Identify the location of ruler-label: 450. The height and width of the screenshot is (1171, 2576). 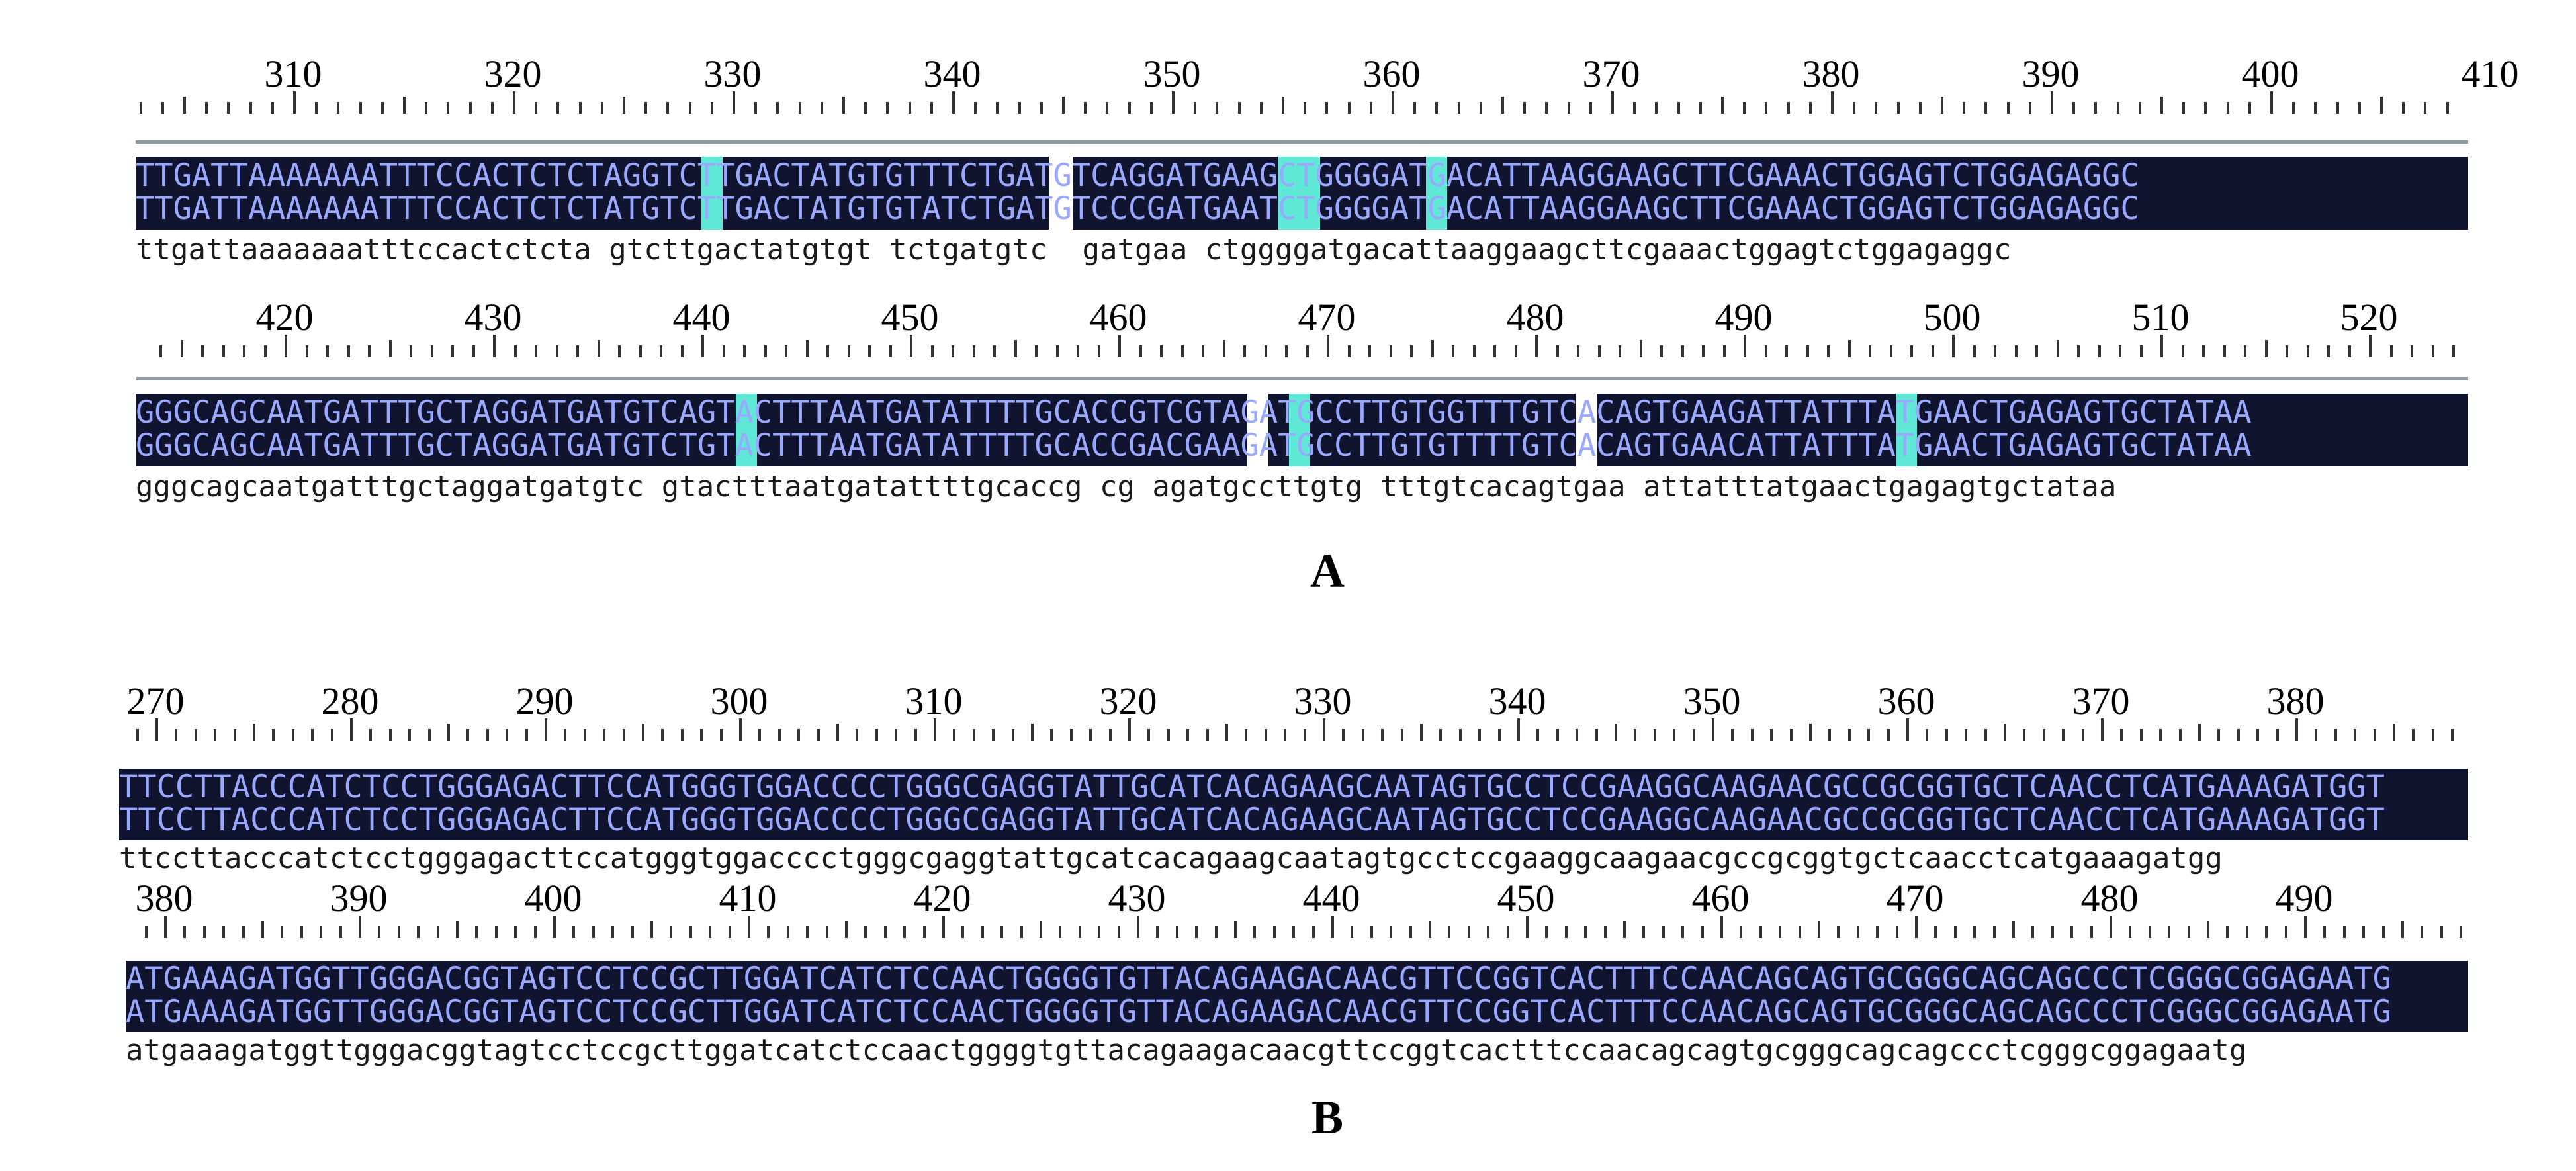
(1526, 899).